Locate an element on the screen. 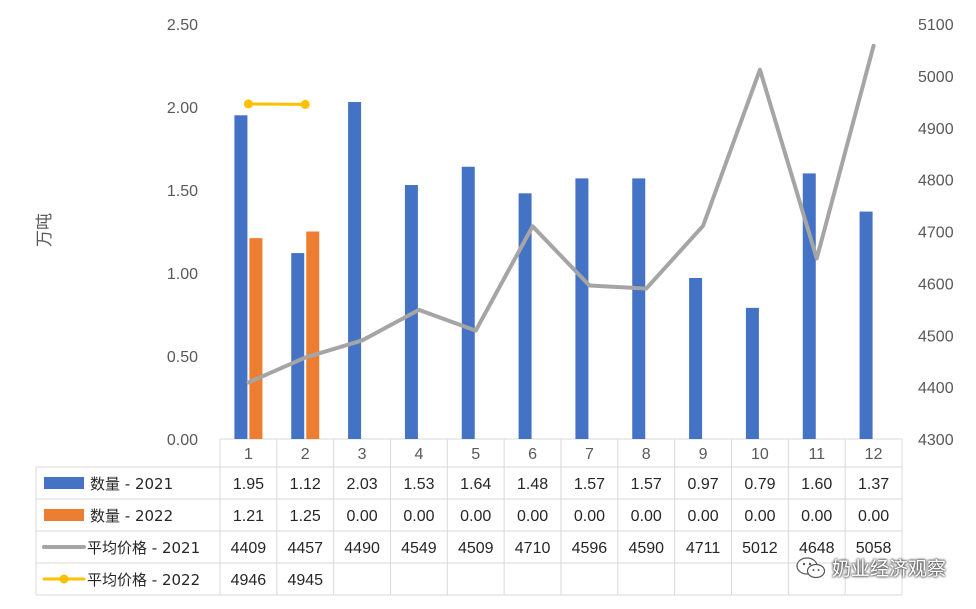  data-label: 1.95 is located at coordinates (248, 484).